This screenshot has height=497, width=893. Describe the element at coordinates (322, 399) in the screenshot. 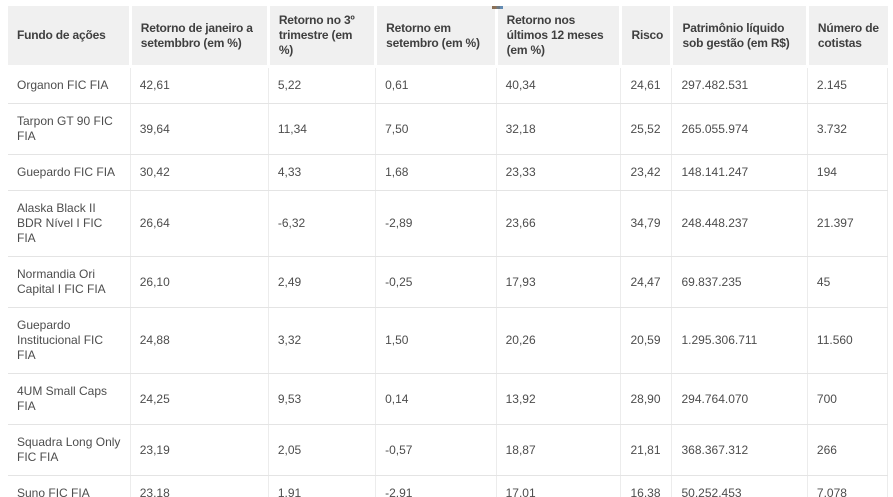

I see `return-q3-cell: 9,53` at that location.